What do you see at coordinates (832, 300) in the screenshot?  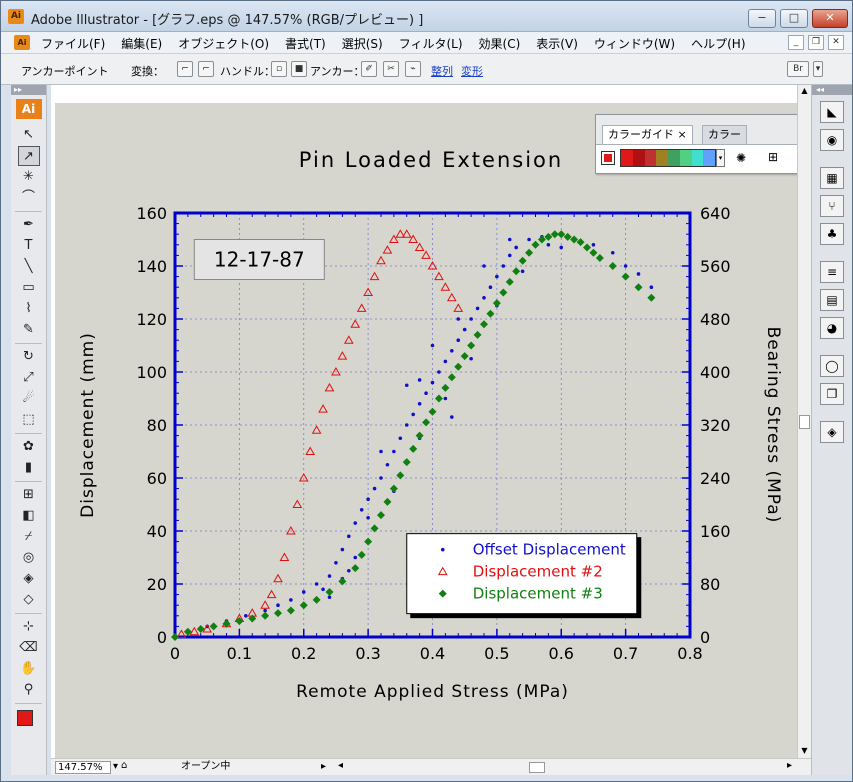 I see `gradient-icon: ▤` at bounding box center [832, 300].